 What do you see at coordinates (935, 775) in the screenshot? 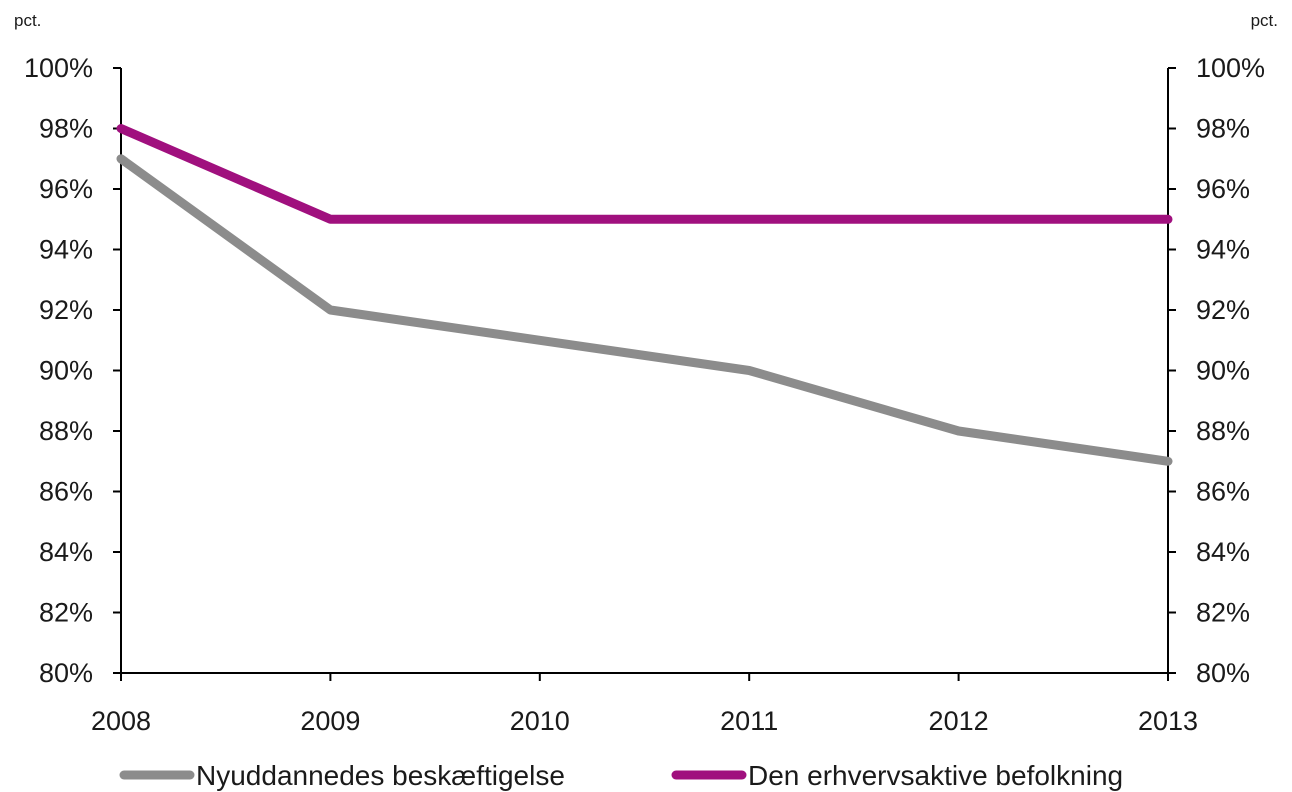
I see `legend-label-2: Den erhvervsaktive befolkning` at bounding box center [935, 775].